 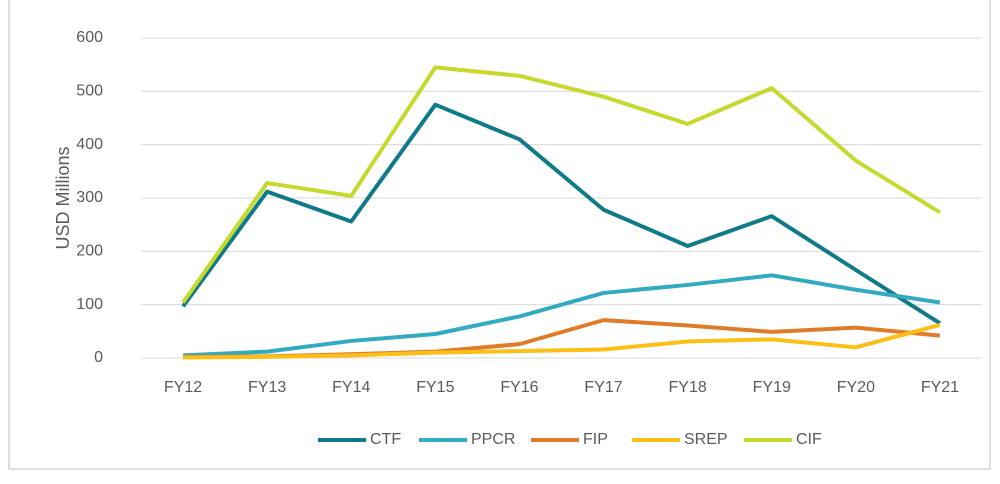 What do you see at coordinates (89, 197) in the screenshot?
I see `y-tick-label: 300` at bounding box center [89, 197].